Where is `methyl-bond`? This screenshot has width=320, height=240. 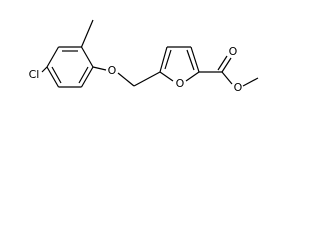
methyl-bond is located at coordinates (87, 33).